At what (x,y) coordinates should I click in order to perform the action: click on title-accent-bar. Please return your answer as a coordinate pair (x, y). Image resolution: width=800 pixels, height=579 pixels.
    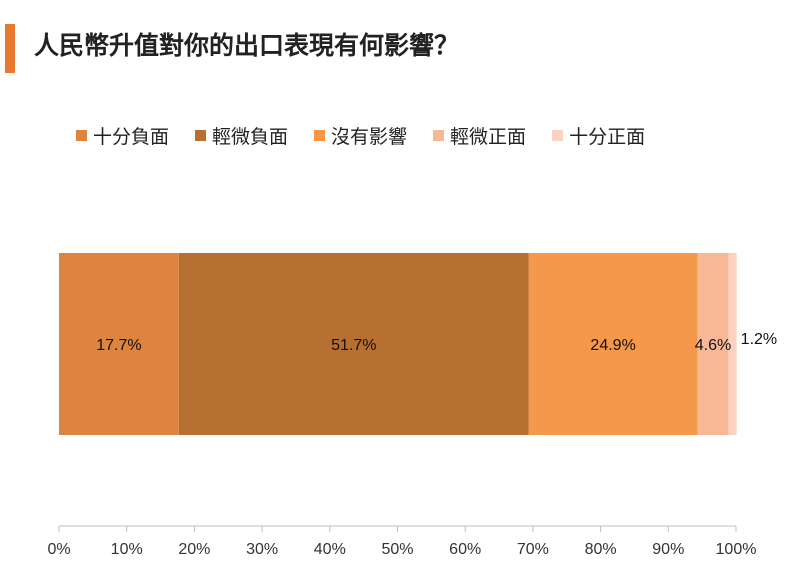
    Looking at the image, I should click on (10, 48).